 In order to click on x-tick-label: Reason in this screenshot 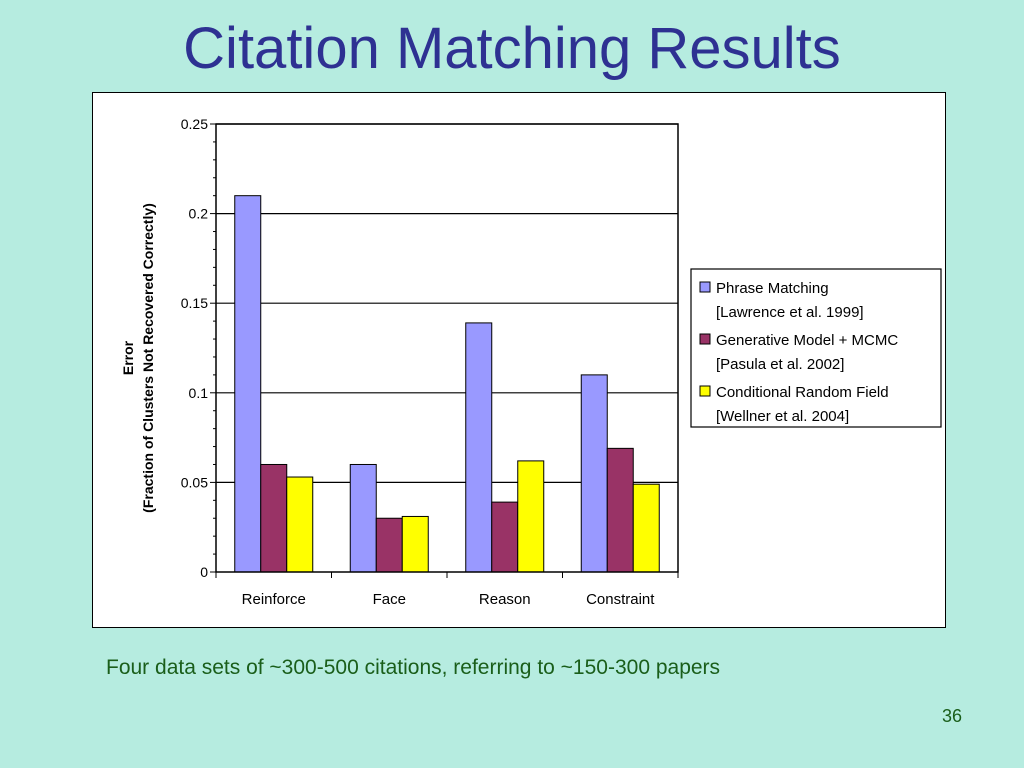, I will do `click(505, 599)`.